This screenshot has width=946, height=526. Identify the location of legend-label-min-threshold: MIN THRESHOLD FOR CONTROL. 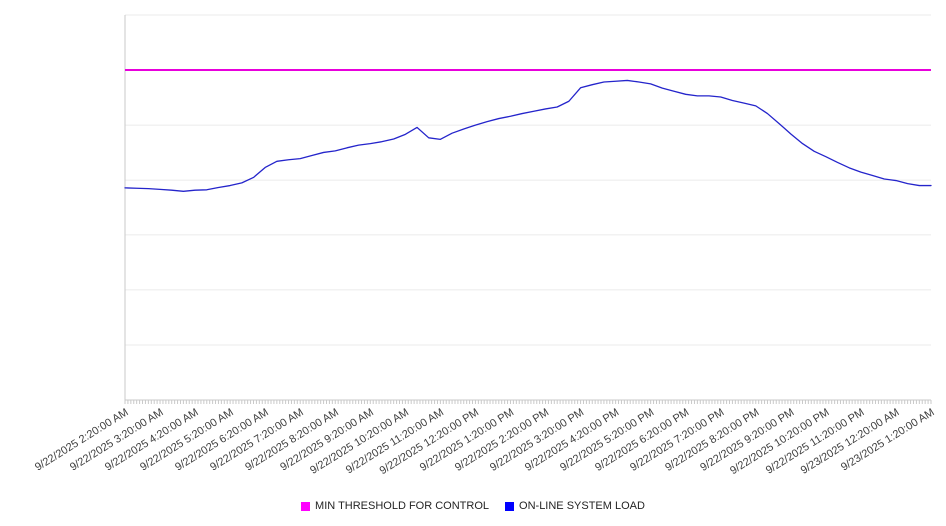
(402, 506).